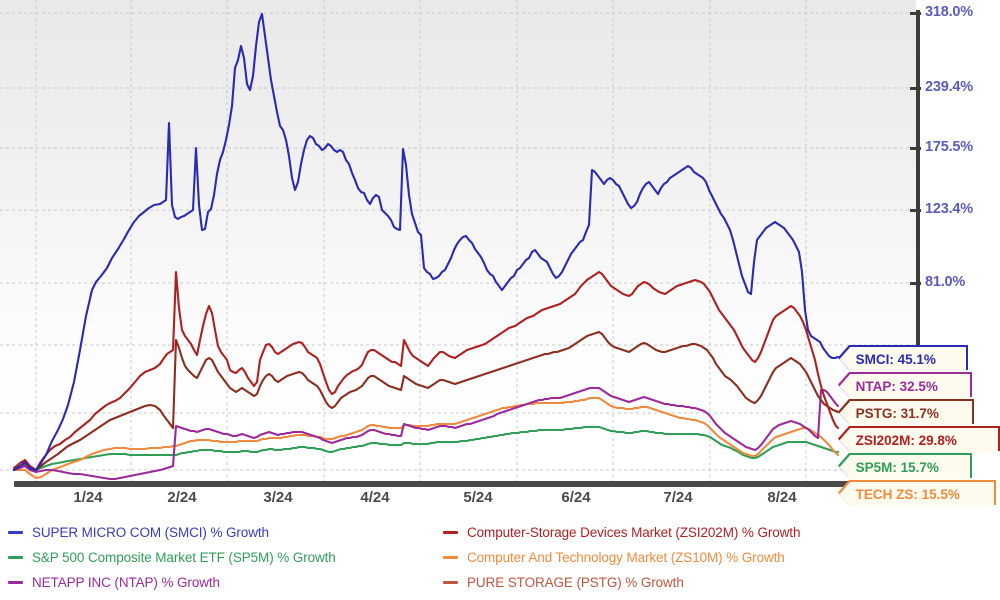 The image size is (1000, 600). Describe the element at coordinates (375, 497) in the screenshot. I see `x-axis-tick-label: 4/24` at that location.